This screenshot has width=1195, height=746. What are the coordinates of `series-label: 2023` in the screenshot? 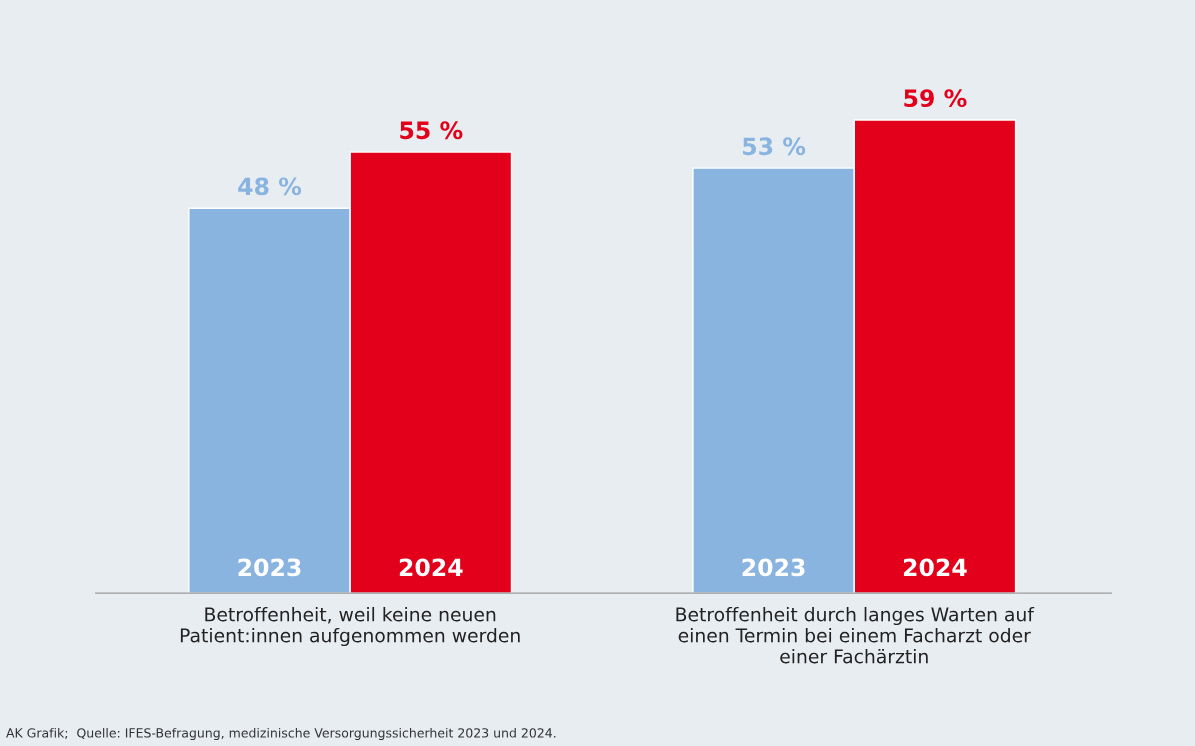 It's located at (269, 567).